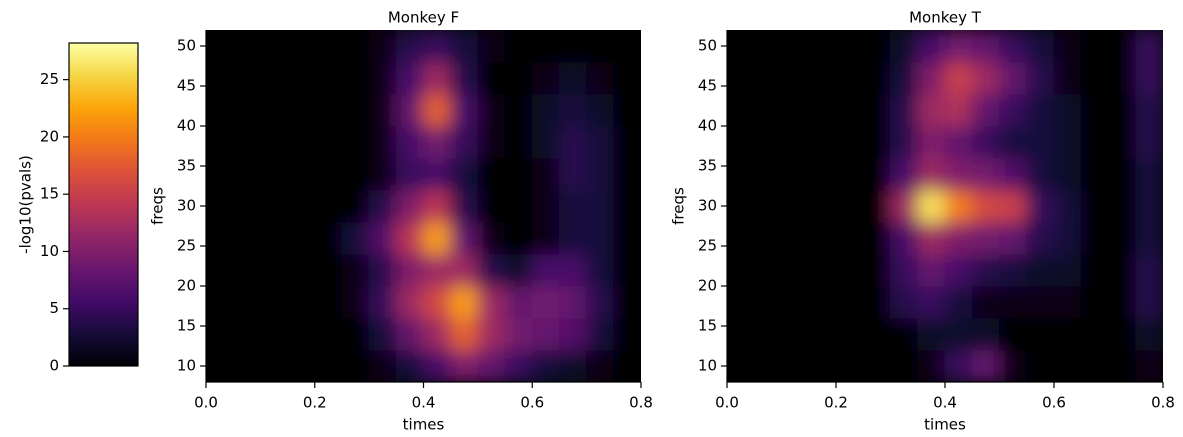 The image size is (1183, 437). Describe the element at coordinates (186, 246) in the screenshot. I see `y-tick-label: 25` at that location.